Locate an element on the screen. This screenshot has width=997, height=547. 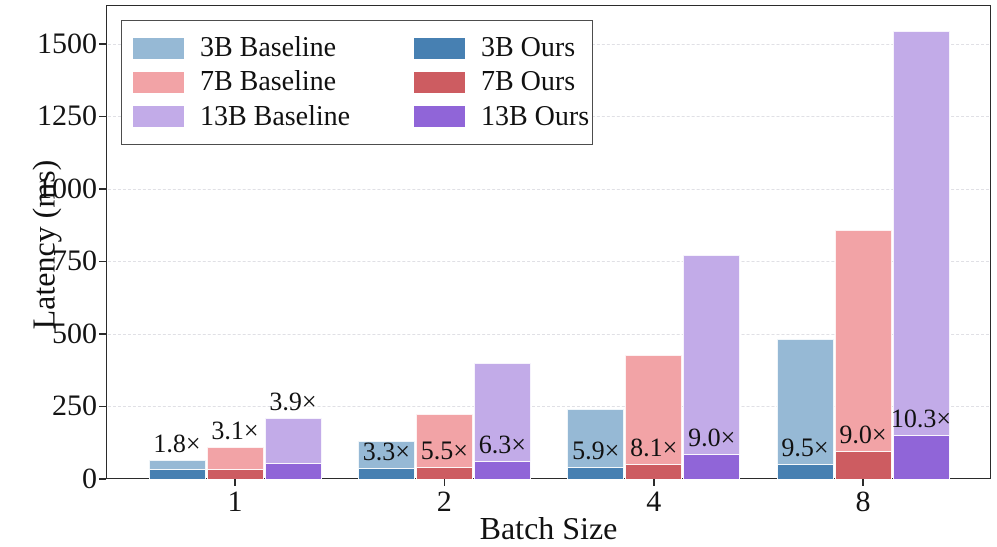
legend-entry-7b-baseline: 7B Baseline is located at coordinates (273, 82).